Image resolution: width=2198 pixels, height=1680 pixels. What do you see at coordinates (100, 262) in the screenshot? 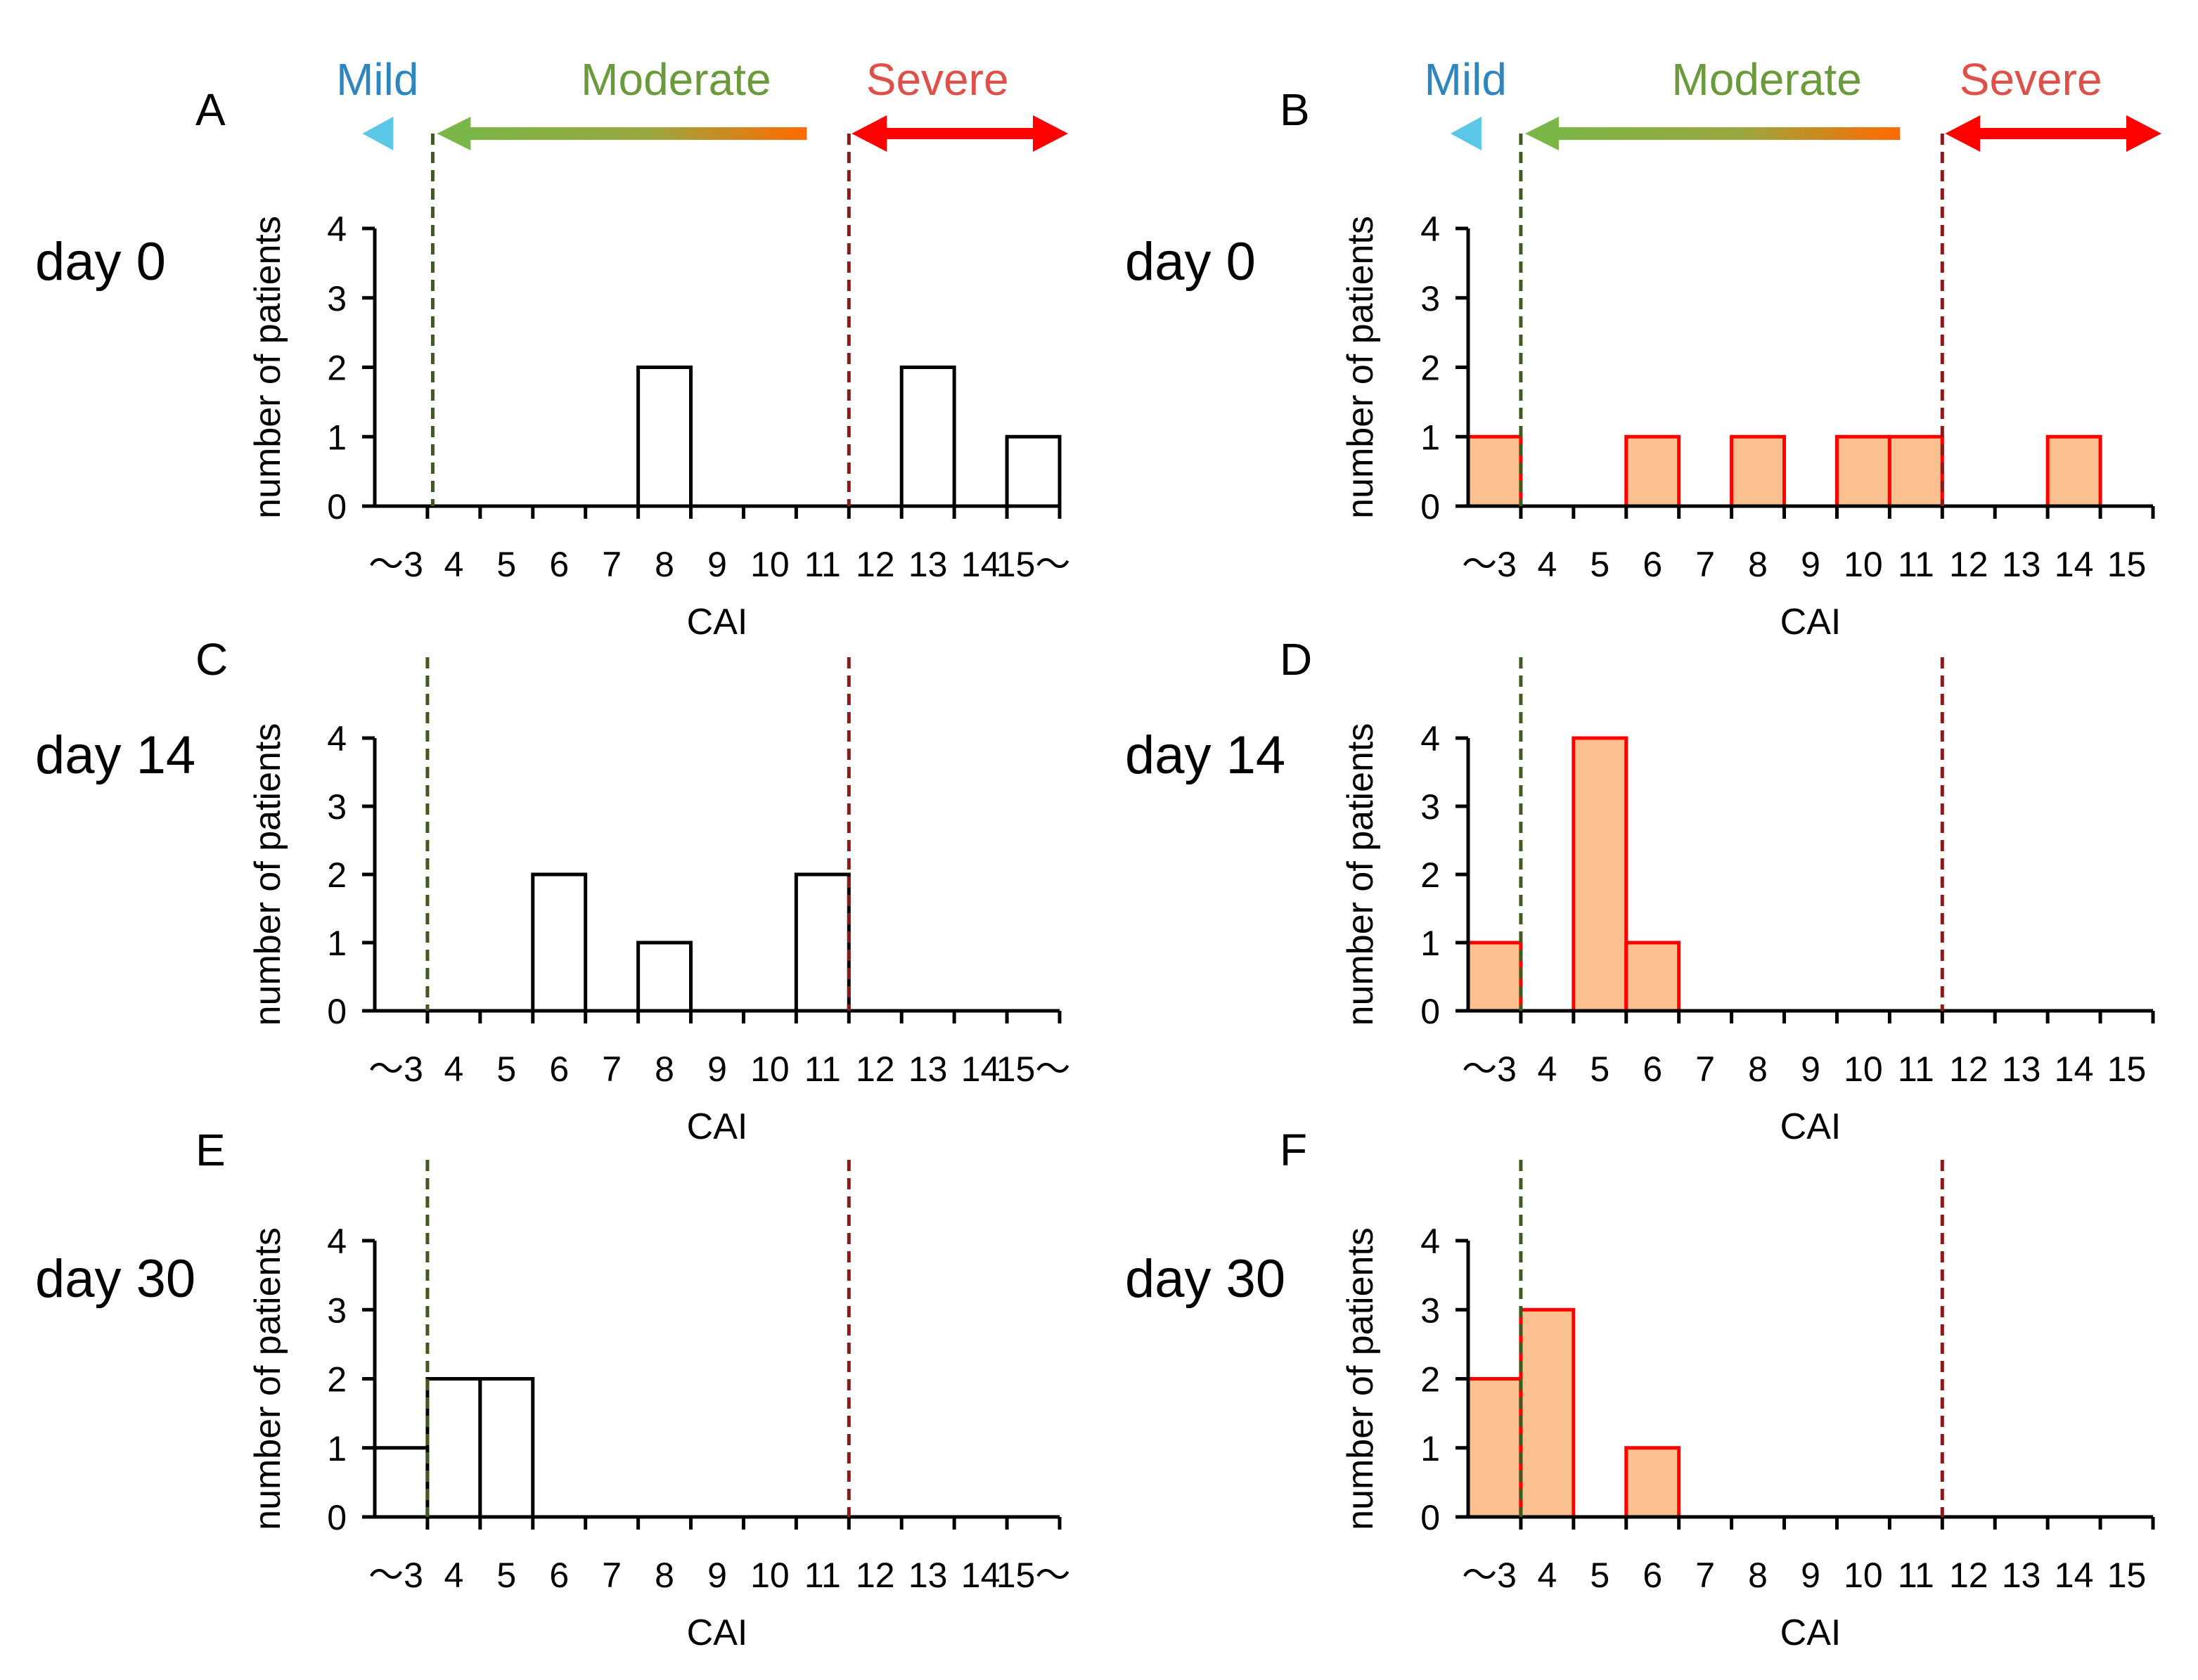
I see `day-label: day 0` at bounding box center [100, 262].